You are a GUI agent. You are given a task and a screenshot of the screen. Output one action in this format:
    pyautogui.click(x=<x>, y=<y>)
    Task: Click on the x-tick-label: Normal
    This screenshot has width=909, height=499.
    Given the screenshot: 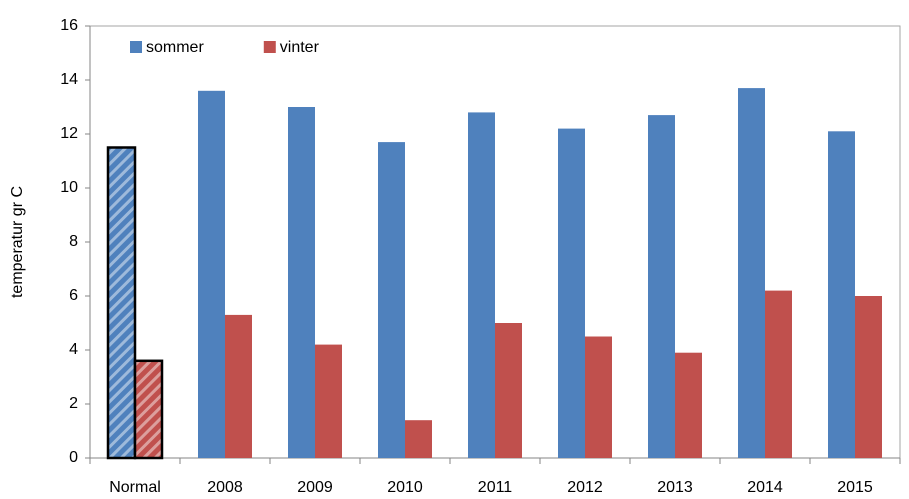 What is the action you would take?
    pyautogui.click(x=135, y=487)
    